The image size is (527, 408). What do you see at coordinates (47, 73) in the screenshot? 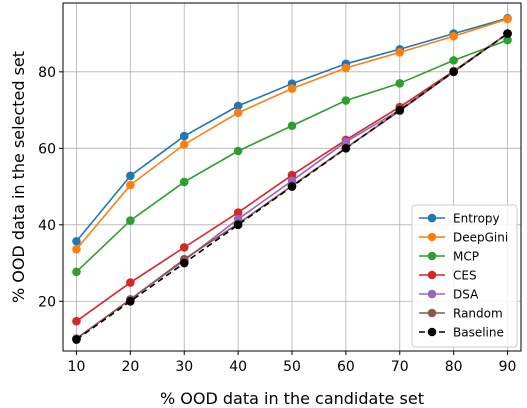
I see `y-tick-label: 80` at bounding box center [47, 73].